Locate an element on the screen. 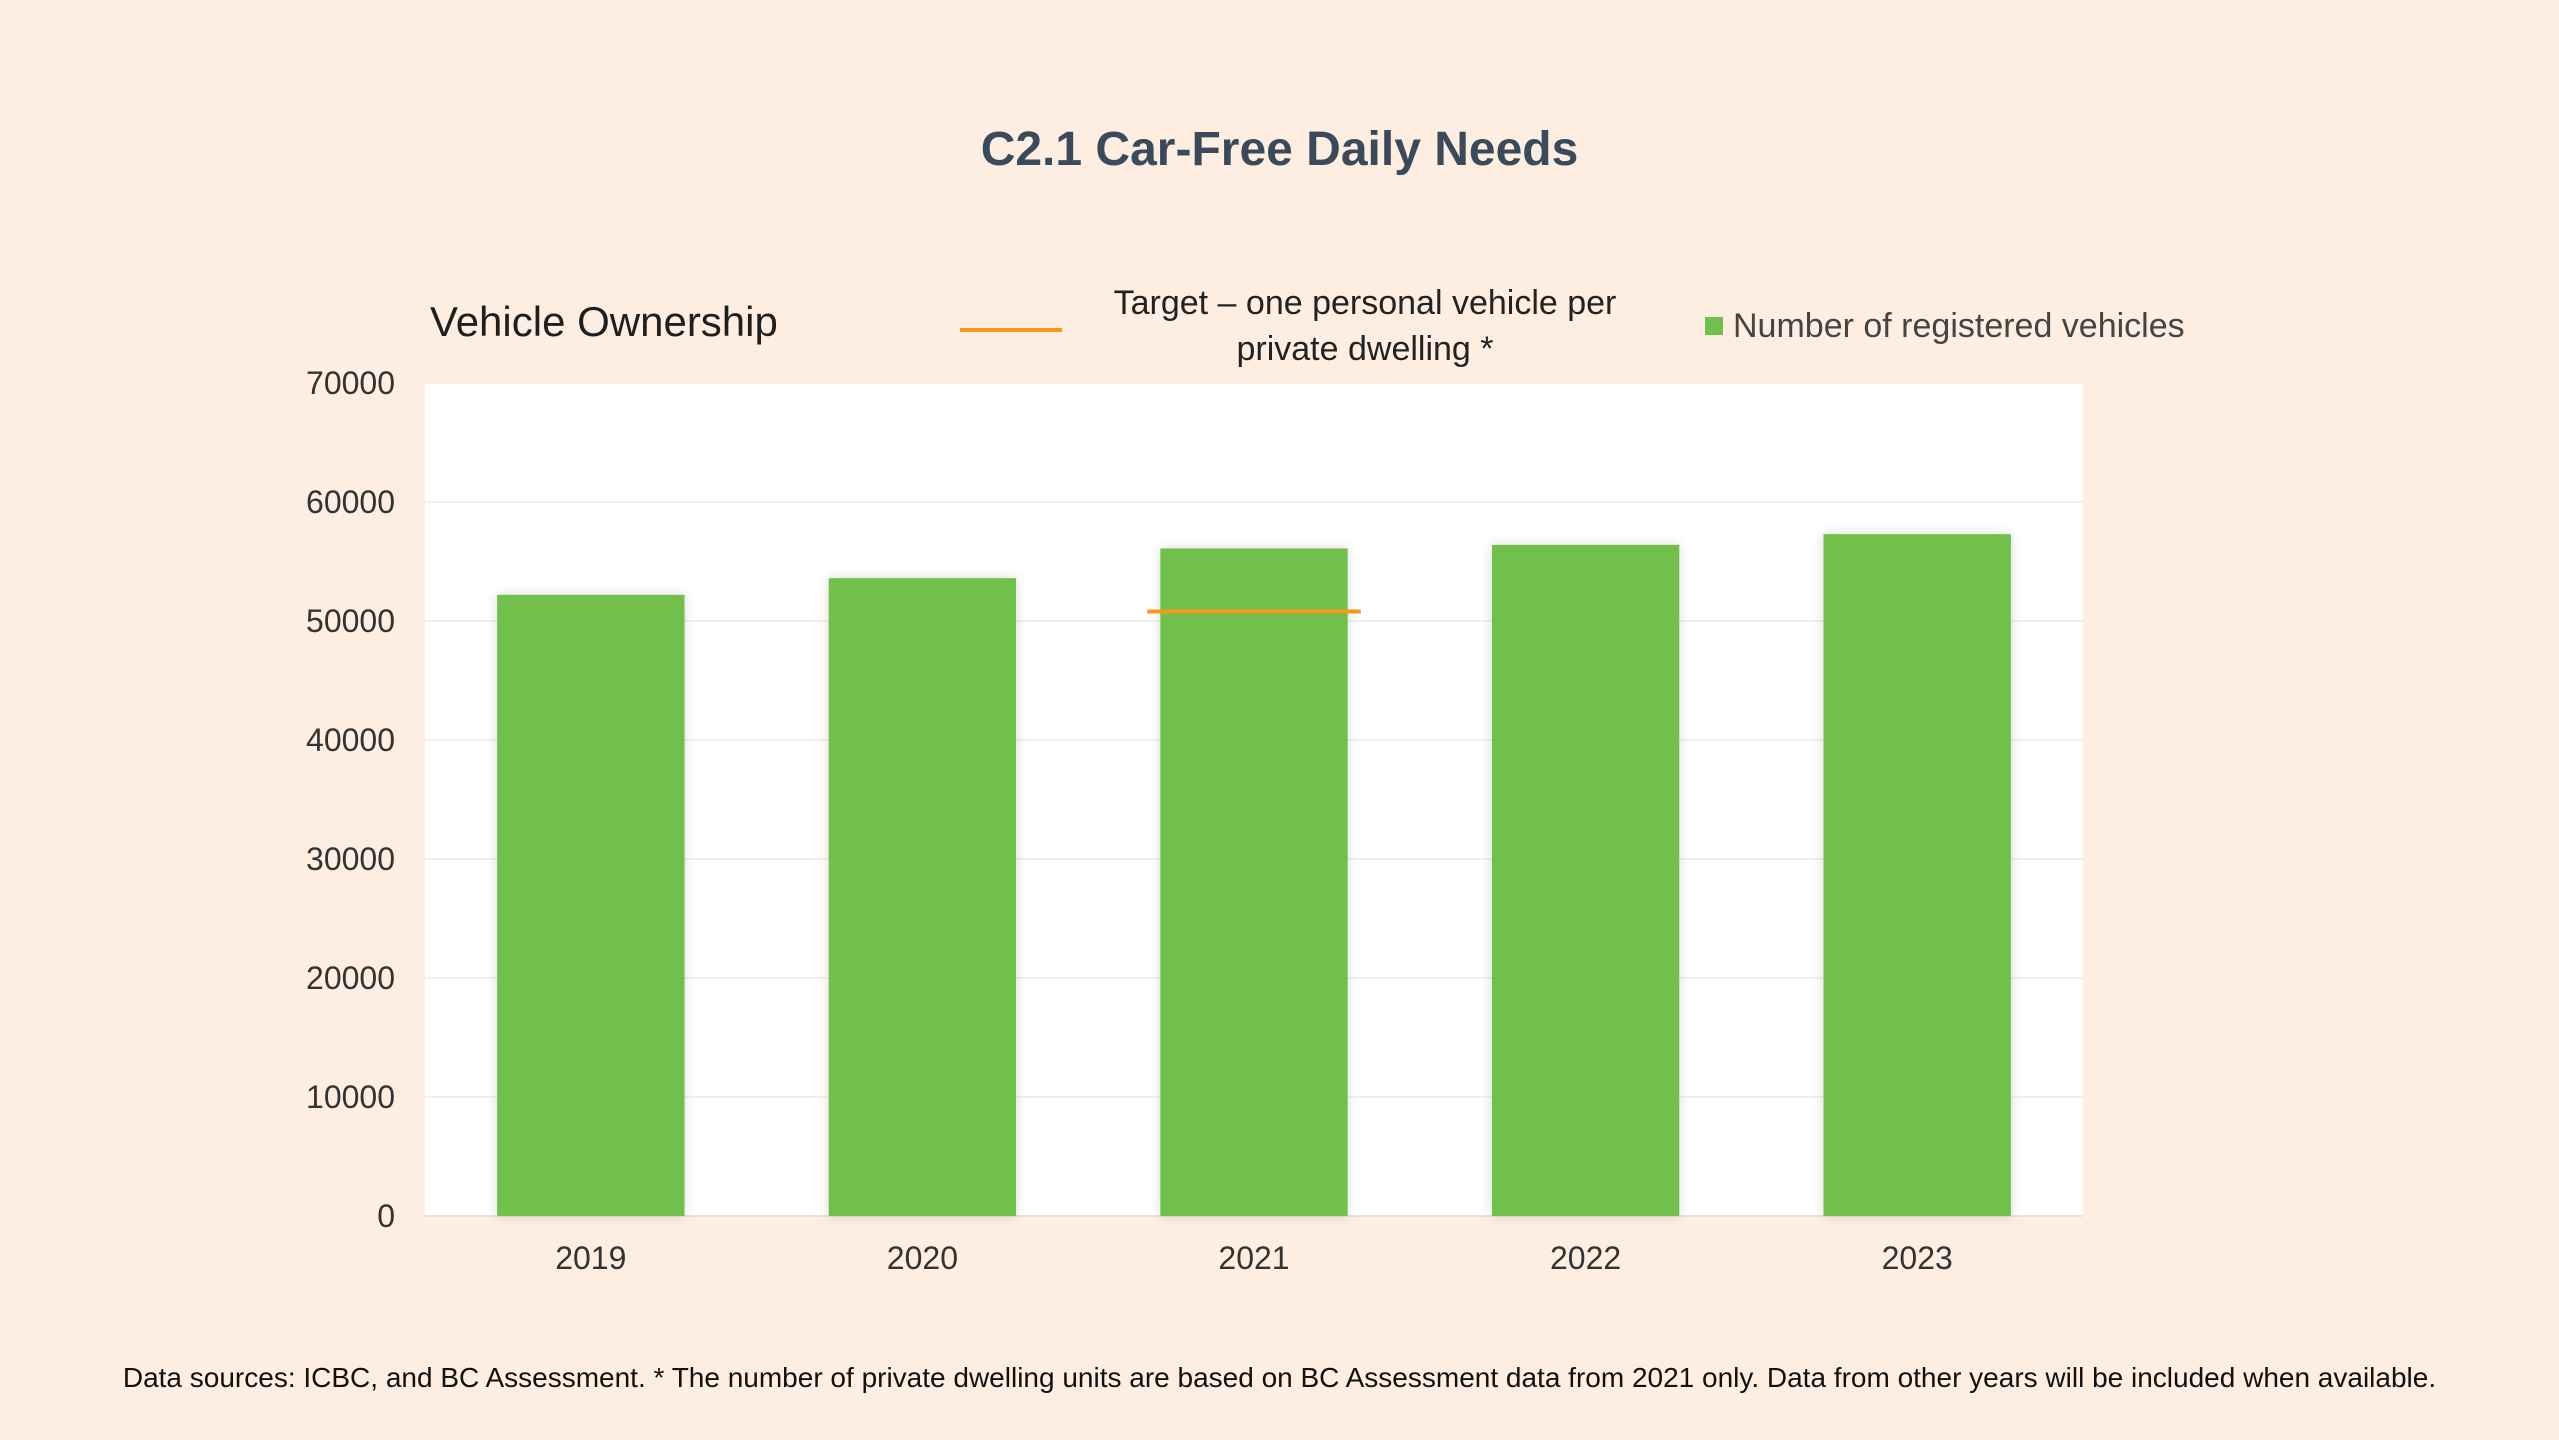 Image resolution: width=2559 pixels, height=1440 pixels. x-tick-labels: 2019 2020 2021 2022 2023 is located at coordinates (1254, 1258).